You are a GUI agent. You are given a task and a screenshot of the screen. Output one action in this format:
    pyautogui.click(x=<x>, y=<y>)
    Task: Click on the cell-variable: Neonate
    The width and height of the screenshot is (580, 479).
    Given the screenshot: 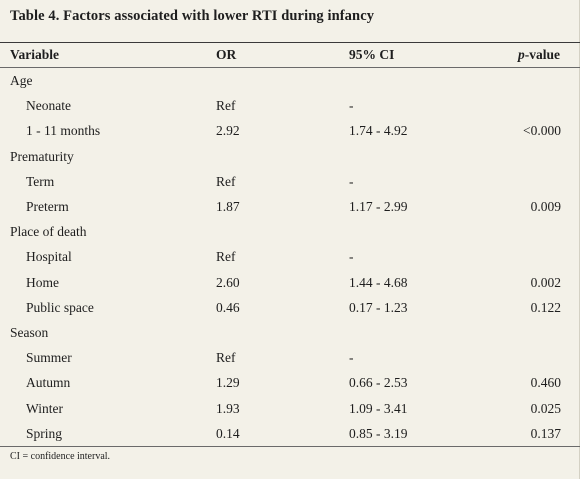 What is the action you would take?
    pyautogui.click(x=48, y=106)
    